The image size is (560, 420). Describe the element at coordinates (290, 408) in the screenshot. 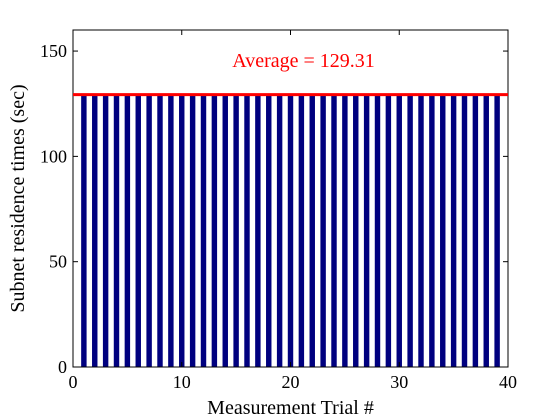

I see `x-axis-label: Measurement Trial #` at that location.